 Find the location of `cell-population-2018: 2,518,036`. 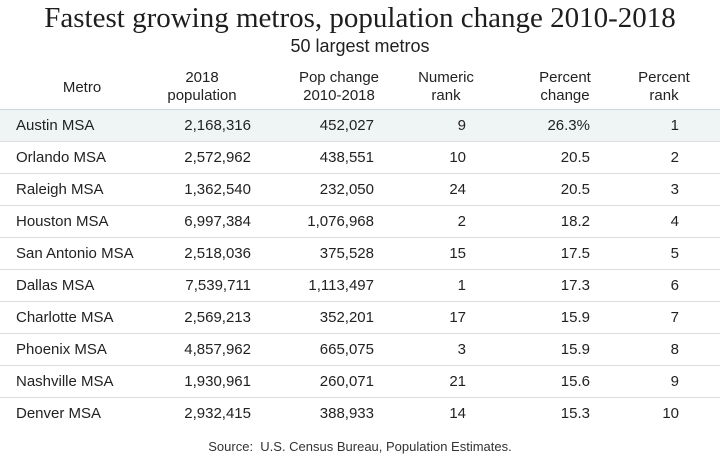

cell-population-2018: 2,518,036 is located at coordinates (217, 253).